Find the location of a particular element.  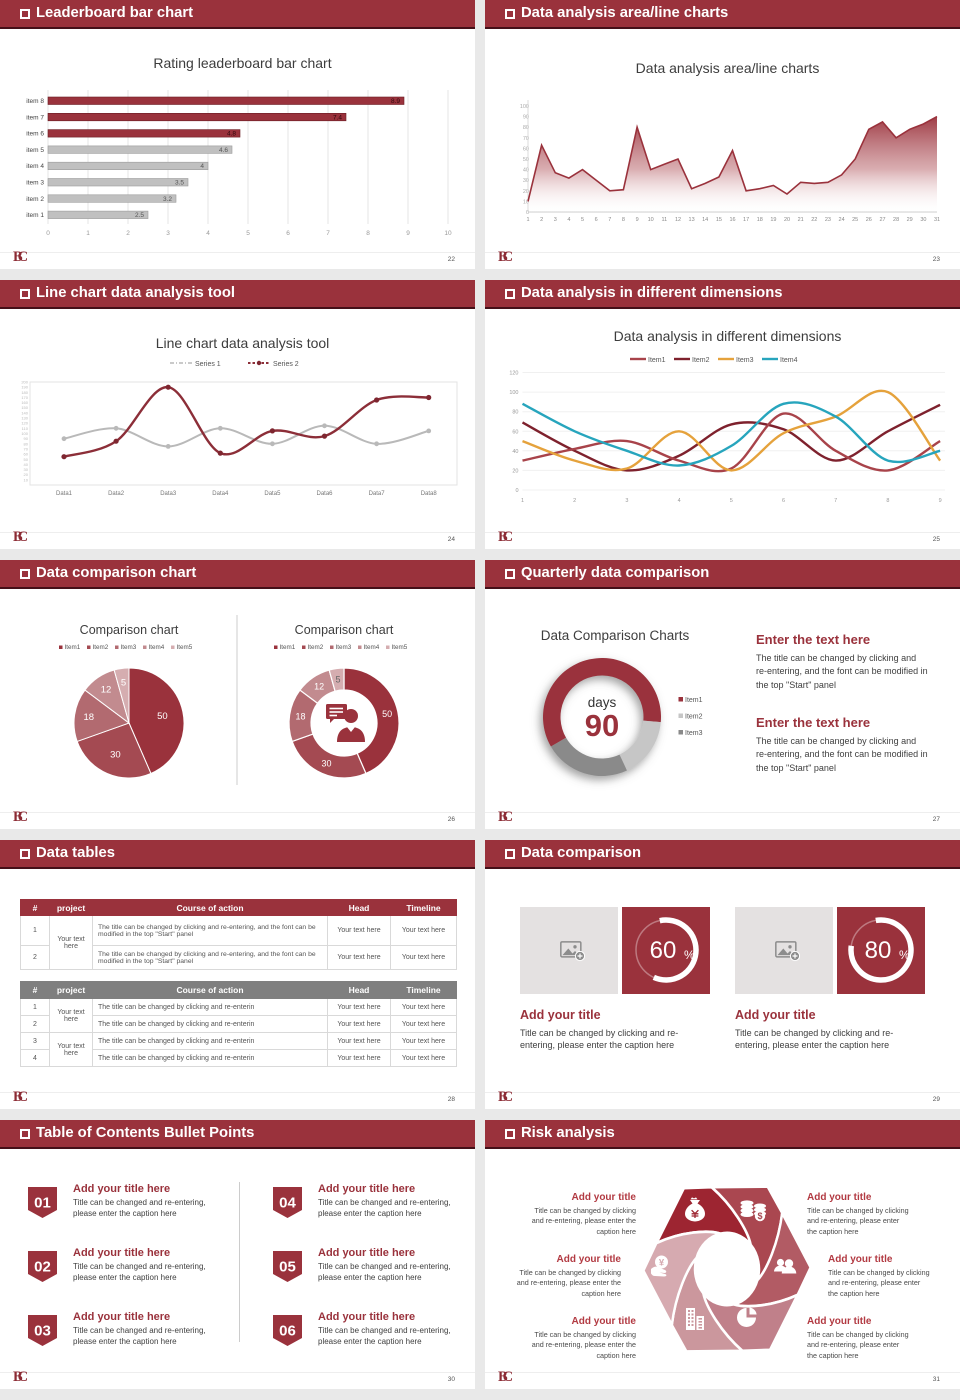

svg-text: 14 is located at coordinates (705, 220).